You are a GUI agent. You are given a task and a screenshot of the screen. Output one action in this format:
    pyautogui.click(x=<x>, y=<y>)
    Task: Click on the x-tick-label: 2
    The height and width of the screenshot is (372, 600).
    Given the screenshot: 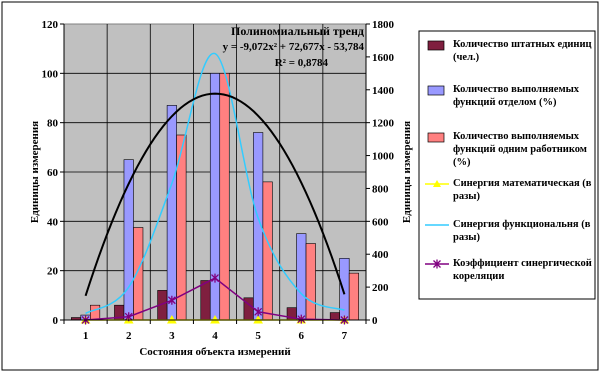 What is the action you would take?
    pyautogui.click(x=129, y=336)
    